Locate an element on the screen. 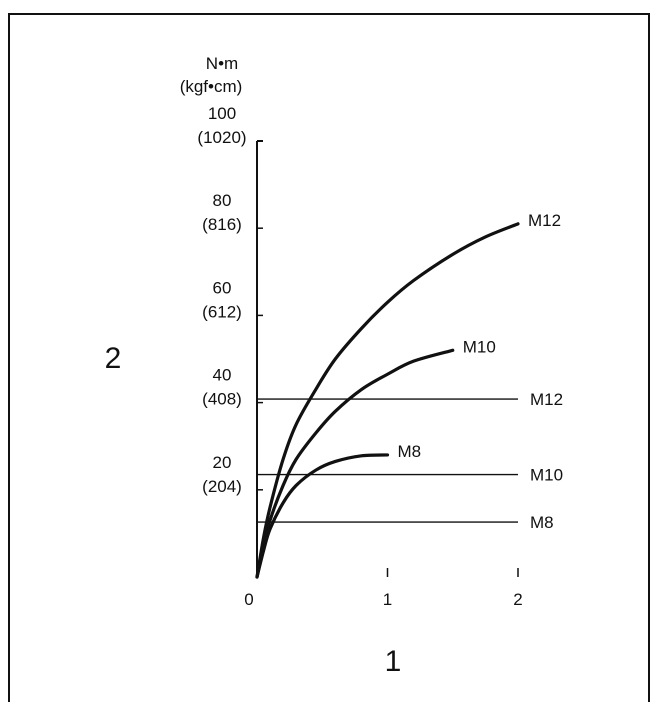 The height and width of the screenshot is (707, 658). limit-lines: M12 M10 M8 is located at coordinates (410, 461).